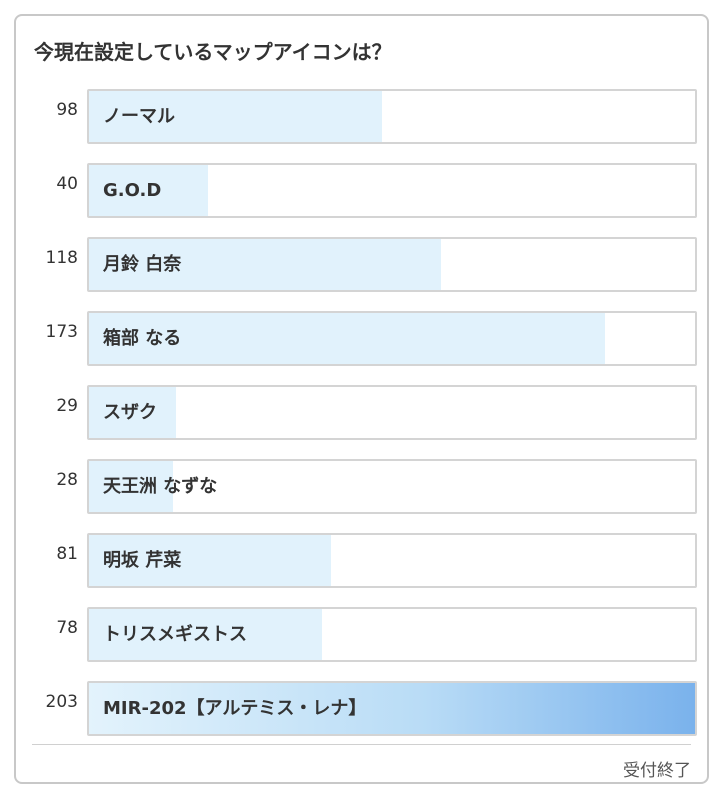  Describe the element at coordinates (392, 412) in the screenshot. I see `vote-bar: スザク` at that location.